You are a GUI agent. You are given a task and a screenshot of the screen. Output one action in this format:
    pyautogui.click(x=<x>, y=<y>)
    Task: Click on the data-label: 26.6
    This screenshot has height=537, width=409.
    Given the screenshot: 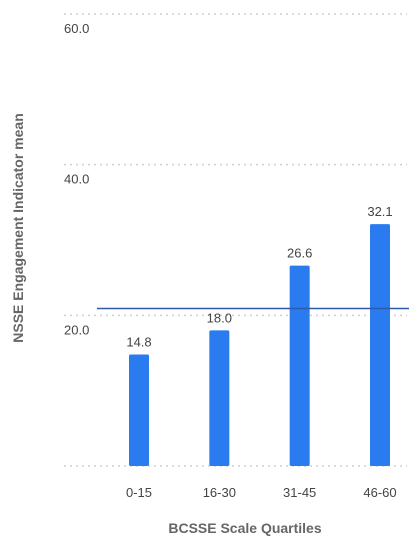 What is the action you would take?
    pyautogui.click(x=299, y=253)
    